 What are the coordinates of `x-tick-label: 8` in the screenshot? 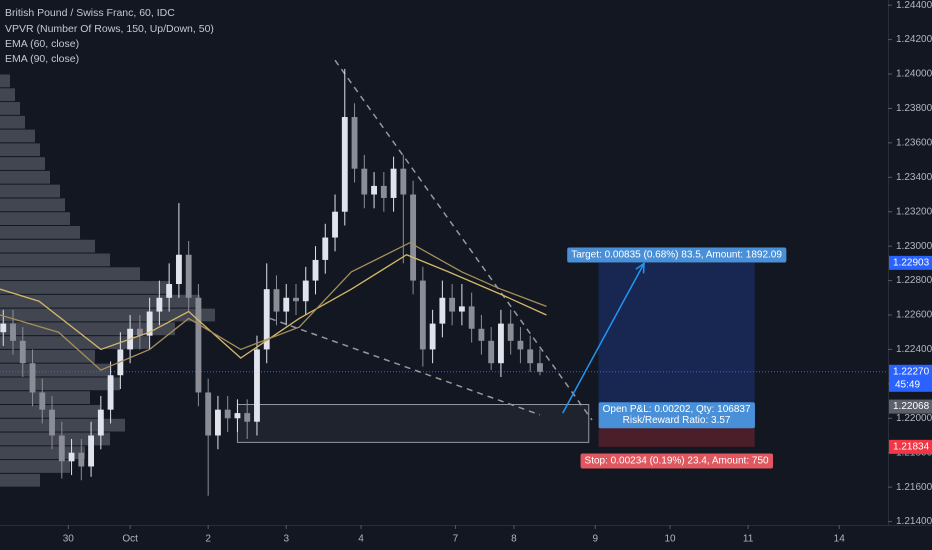 It's located at (514, 539).